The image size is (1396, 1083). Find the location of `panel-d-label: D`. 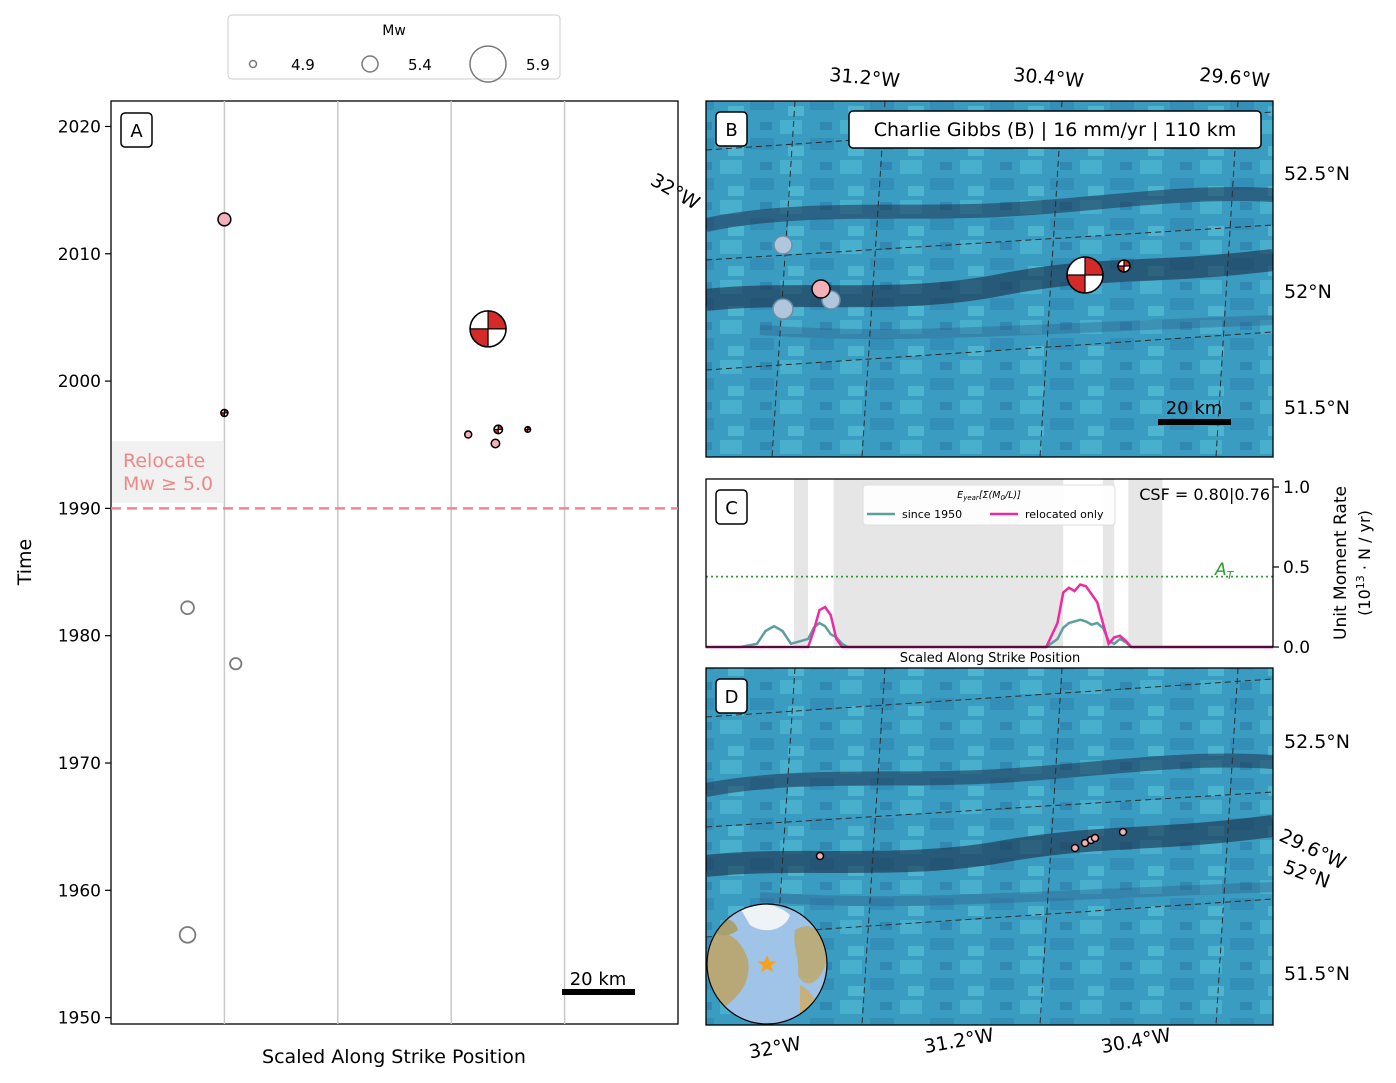

panel-d-label: D is located at coordinates (732, 697).